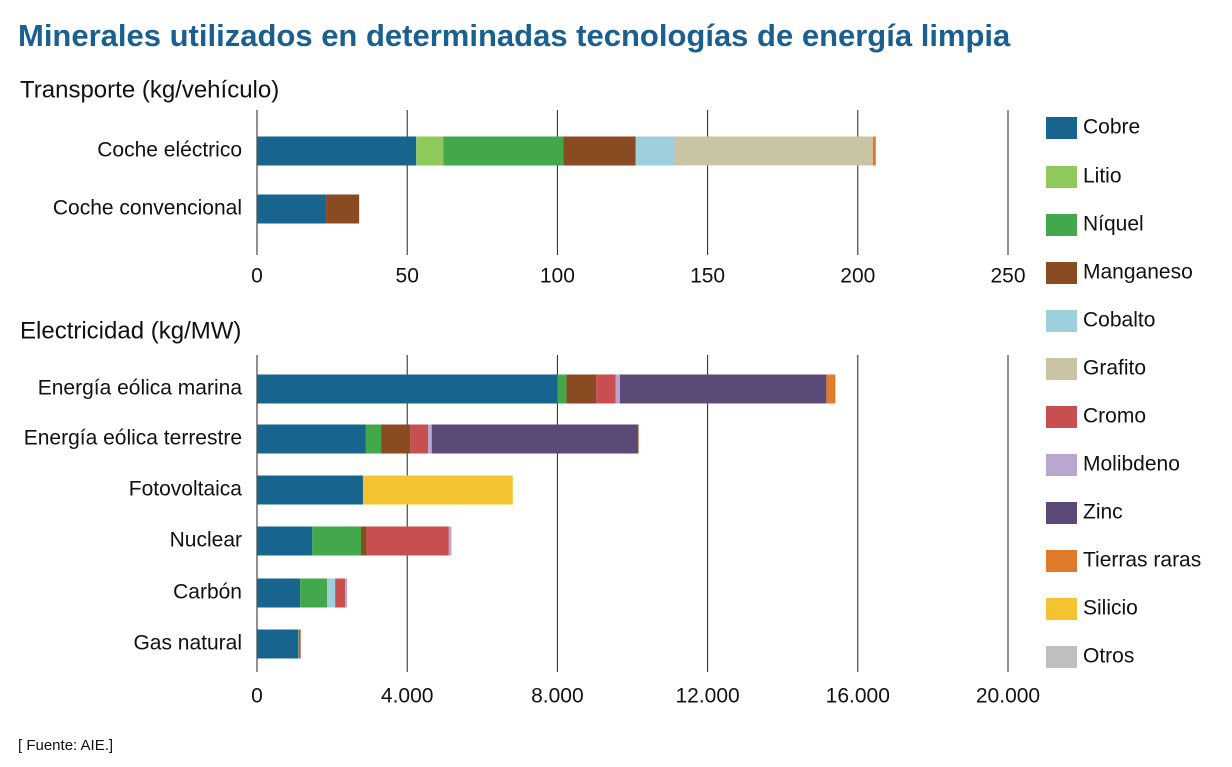  What do you see at coordinates (707, 696) in the screenshot?
I see `x-tick-label: 12.000` at bounding box center [707, 696].